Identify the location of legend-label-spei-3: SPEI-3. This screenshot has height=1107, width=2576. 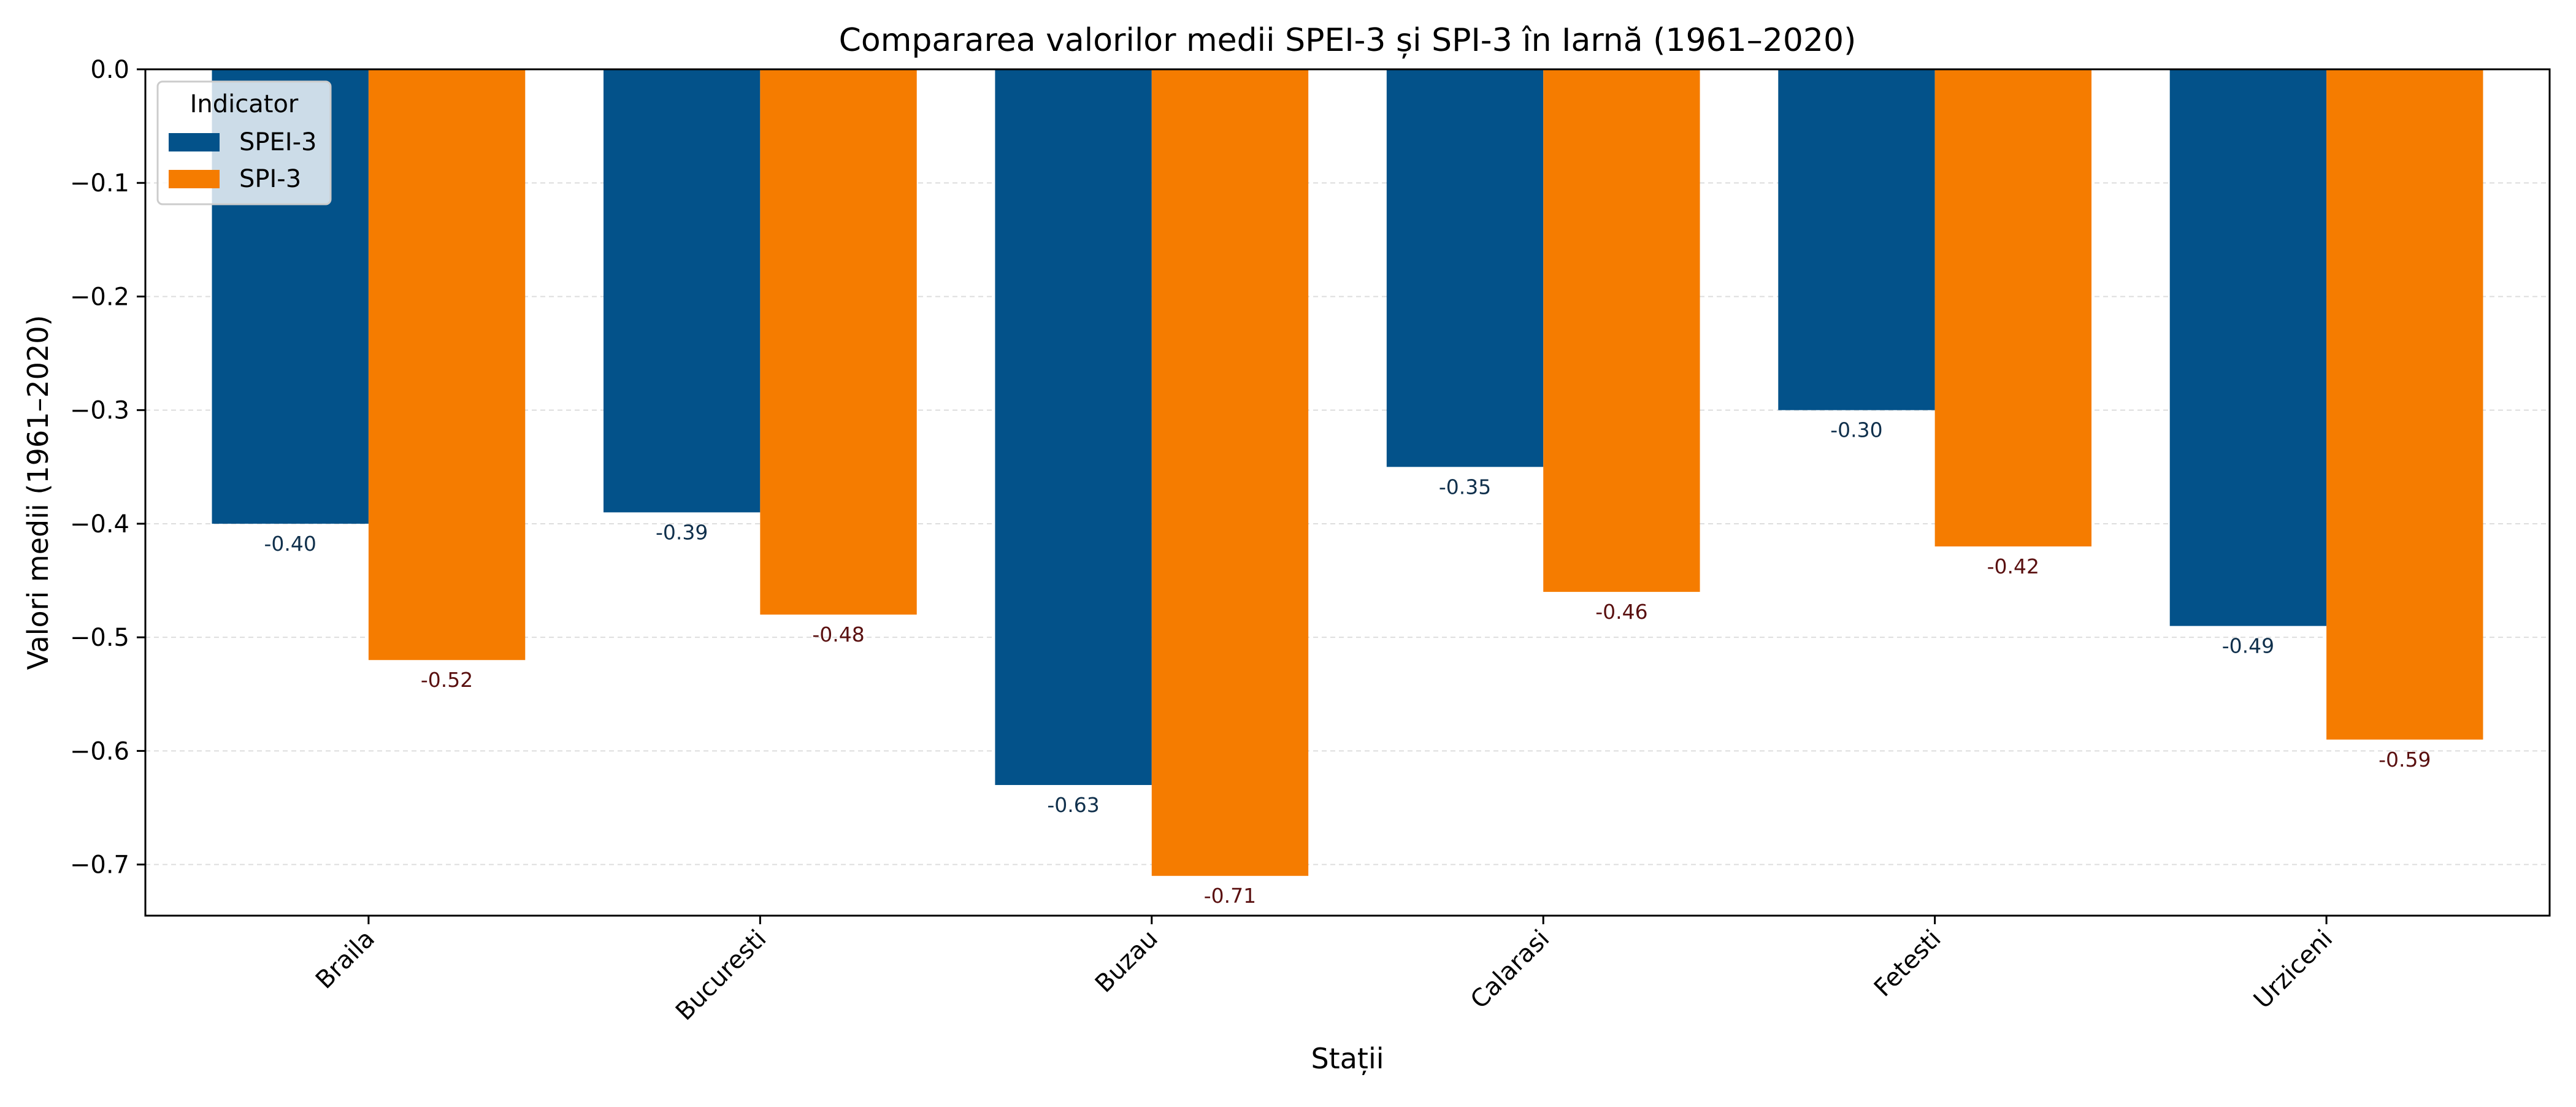
(277, 142).